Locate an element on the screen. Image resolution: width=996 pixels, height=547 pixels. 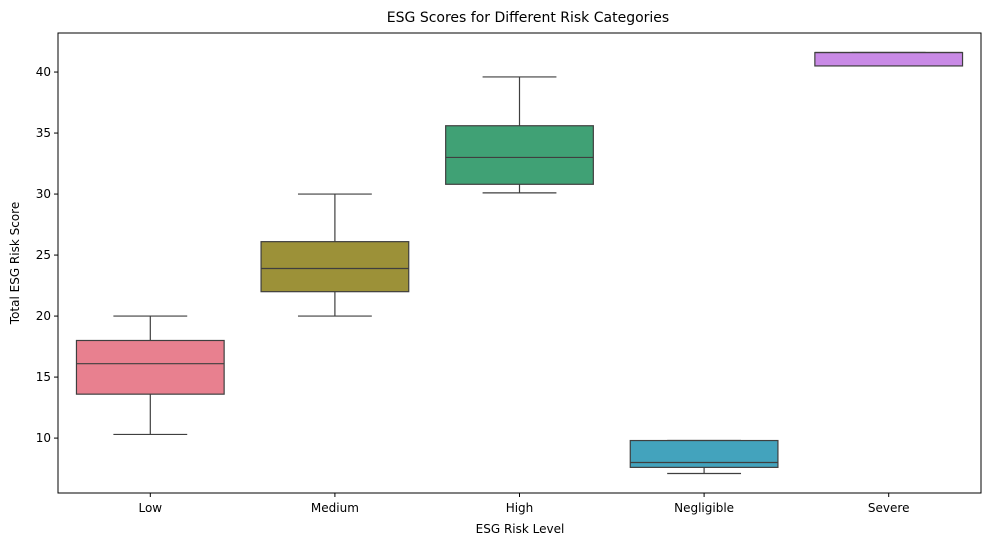
y-axis: 10 15 20 25 30 35 40 is located at coordinates (47, 255).